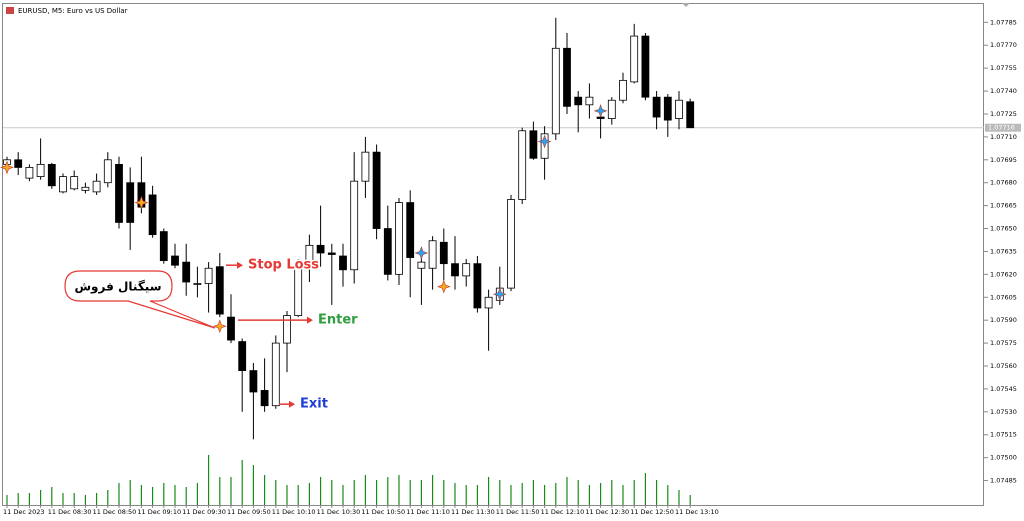 This screenshot has width=1024, height=521. Describe the element at coordinates (115, 512) in the screenshot. I see `x-tick-label: 11 Dec 08:50` at that location.